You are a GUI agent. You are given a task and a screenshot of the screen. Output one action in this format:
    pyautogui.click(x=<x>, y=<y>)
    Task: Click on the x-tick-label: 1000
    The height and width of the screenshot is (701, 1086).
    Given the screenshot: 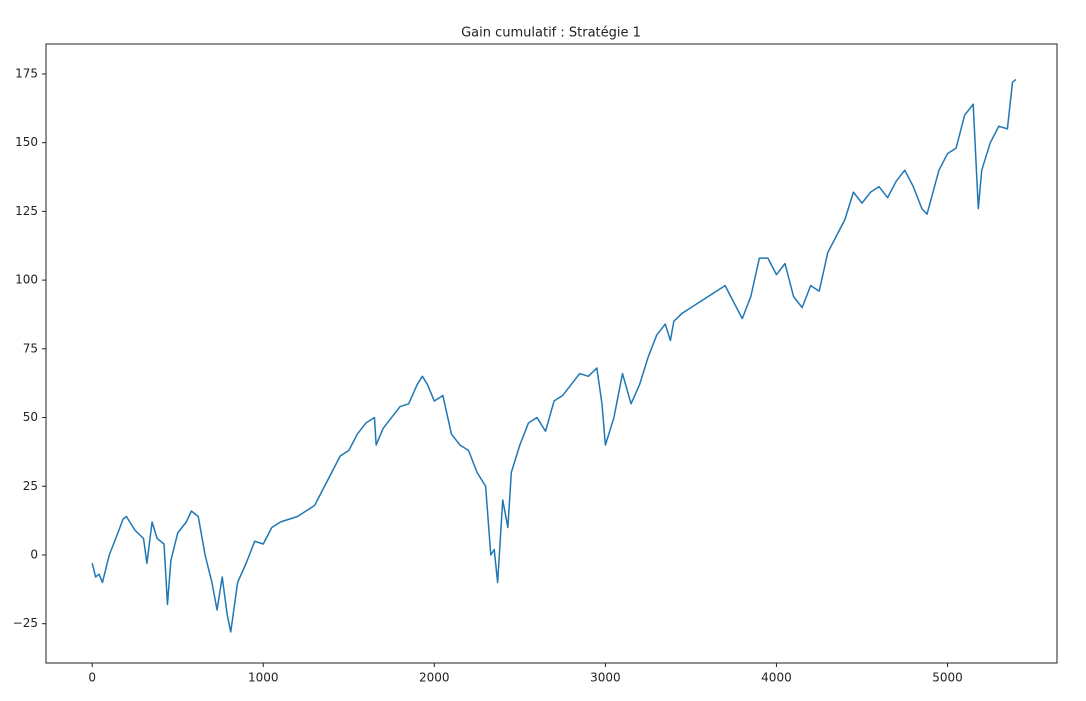 What is the action you would take?
    pyautogui.click(x=263, y=678)
    